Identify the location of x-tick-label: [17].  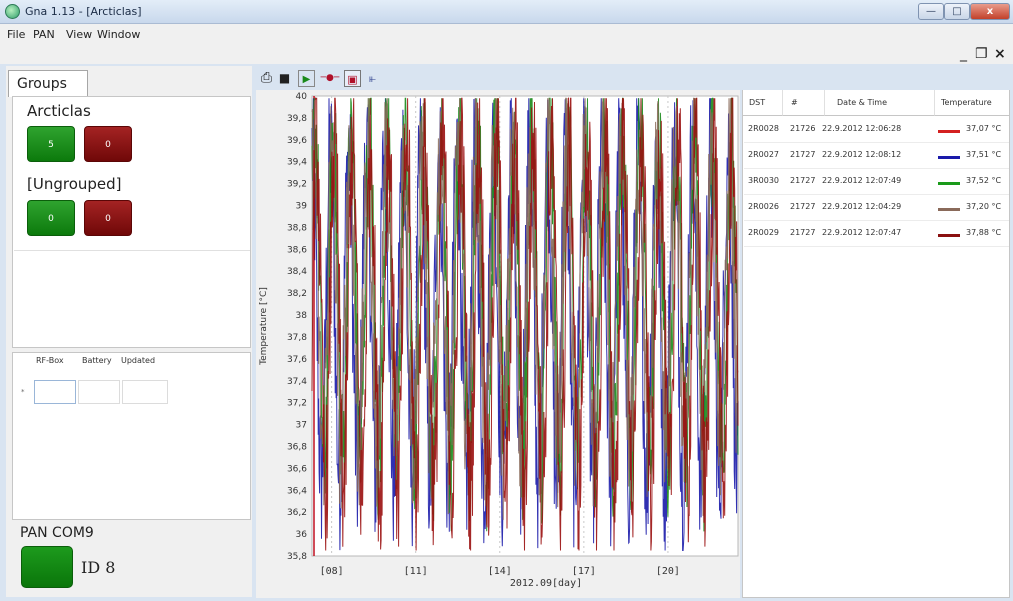
(584, 571).